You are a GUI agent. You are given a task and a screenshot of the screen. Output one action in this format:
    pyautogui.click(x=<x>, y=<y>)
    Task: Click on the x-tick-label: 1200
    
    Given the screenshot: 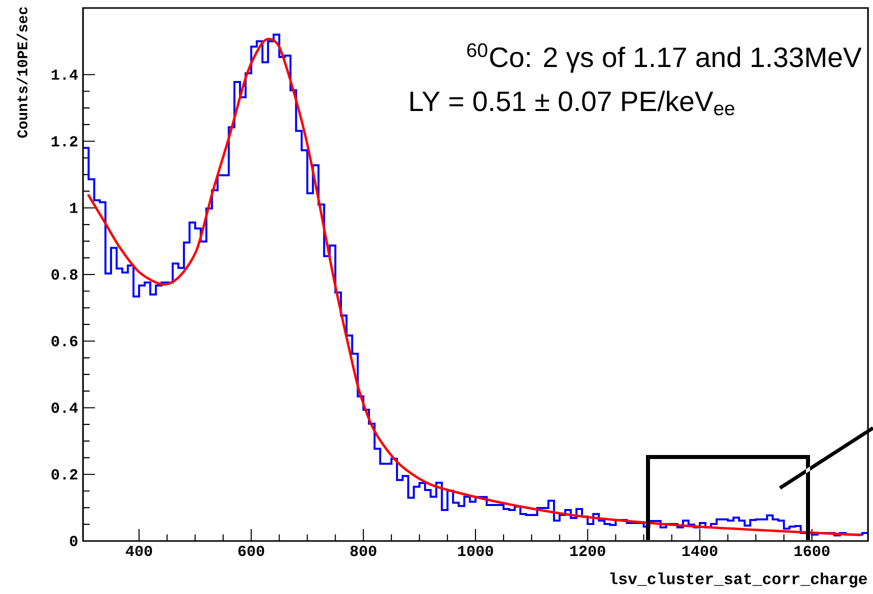 What is the action you would take?
    pyautogui.click(x=588, y=551)
    